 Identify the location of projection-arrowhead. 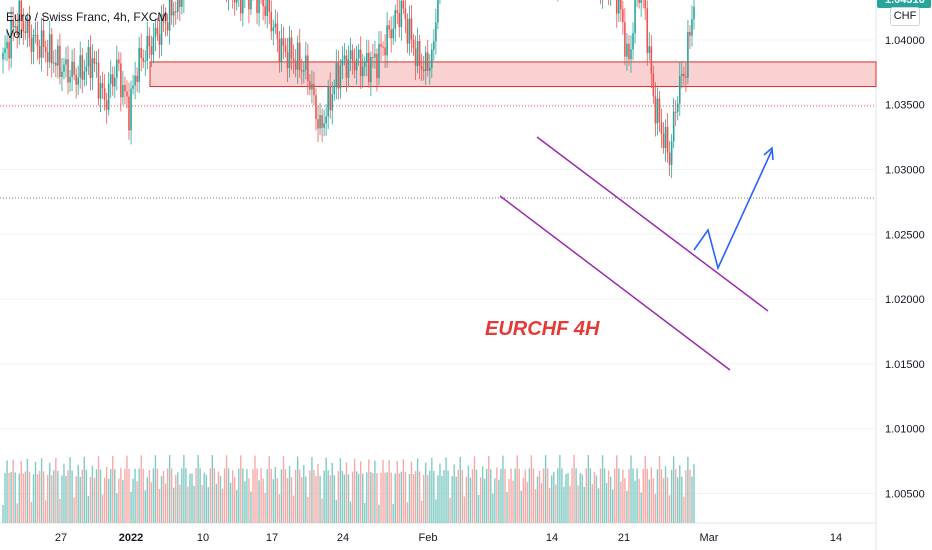
(768, 153).